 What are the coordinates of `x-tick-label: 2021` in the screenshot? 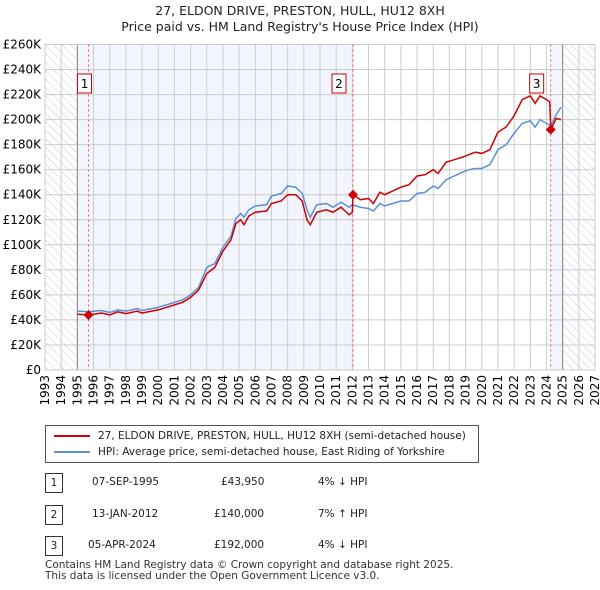 It's located at (498, 390).